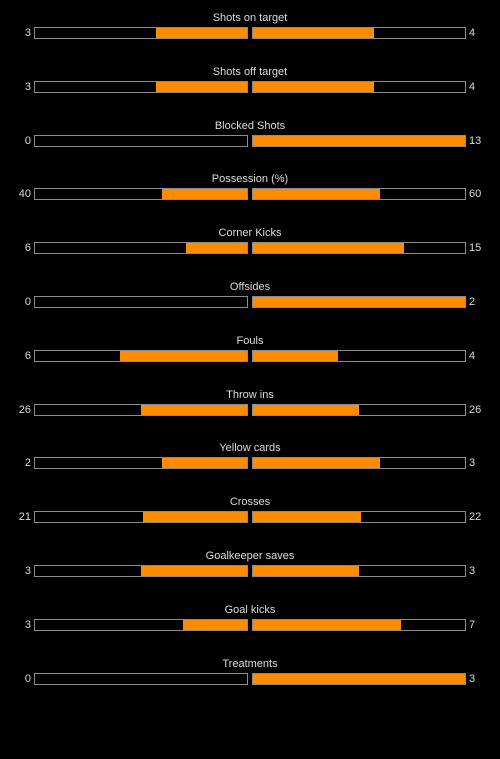  I want to click on stat-row-throw-ins: Throw ins 26 26, so click(250, 415).